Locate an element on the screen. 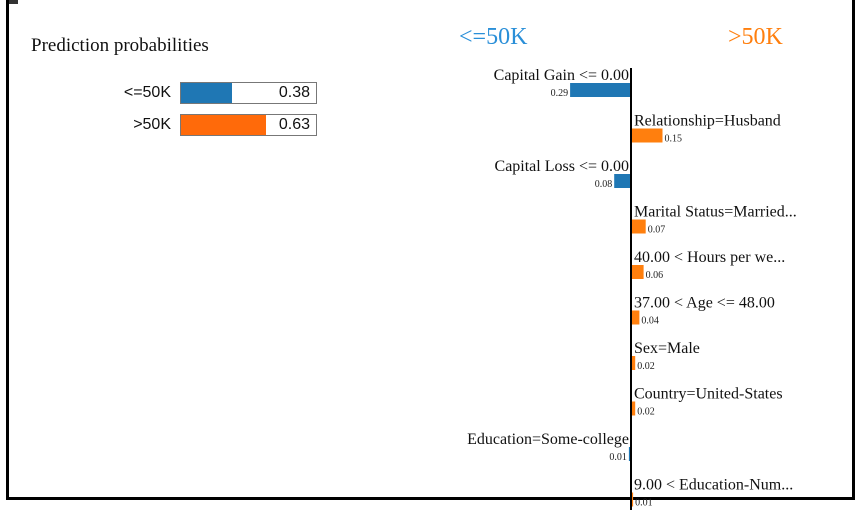 This screenshot has width=865, height=510. feature-label: 37.00 < Age <= 48.00 is located at coordinates (704, 303).